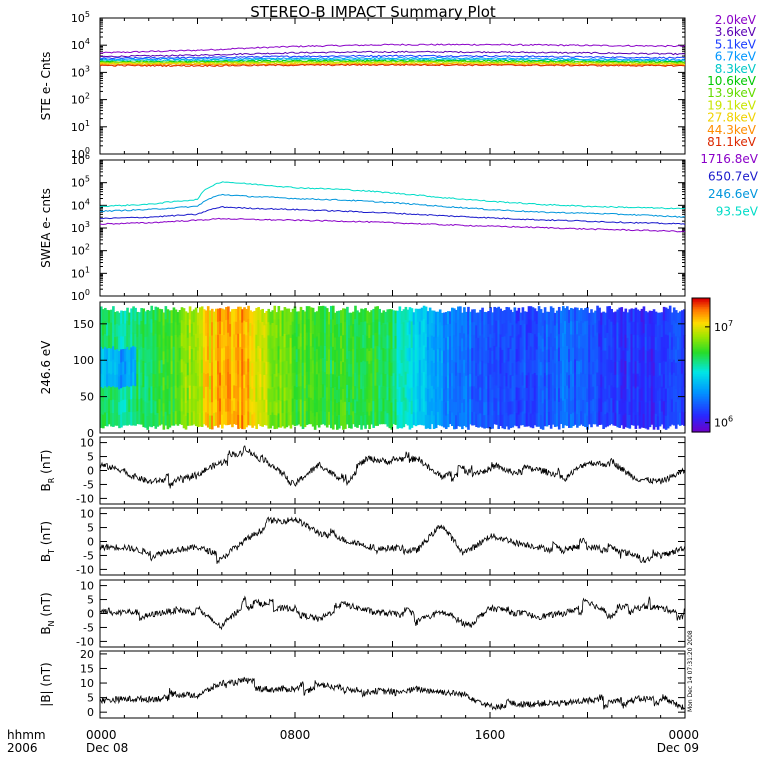 The image size is (780, 780). What do you see at coordinates (88, 555) in the screenshot?
I see `bt-ytick-label: -5` at bounding box center [88, 555].